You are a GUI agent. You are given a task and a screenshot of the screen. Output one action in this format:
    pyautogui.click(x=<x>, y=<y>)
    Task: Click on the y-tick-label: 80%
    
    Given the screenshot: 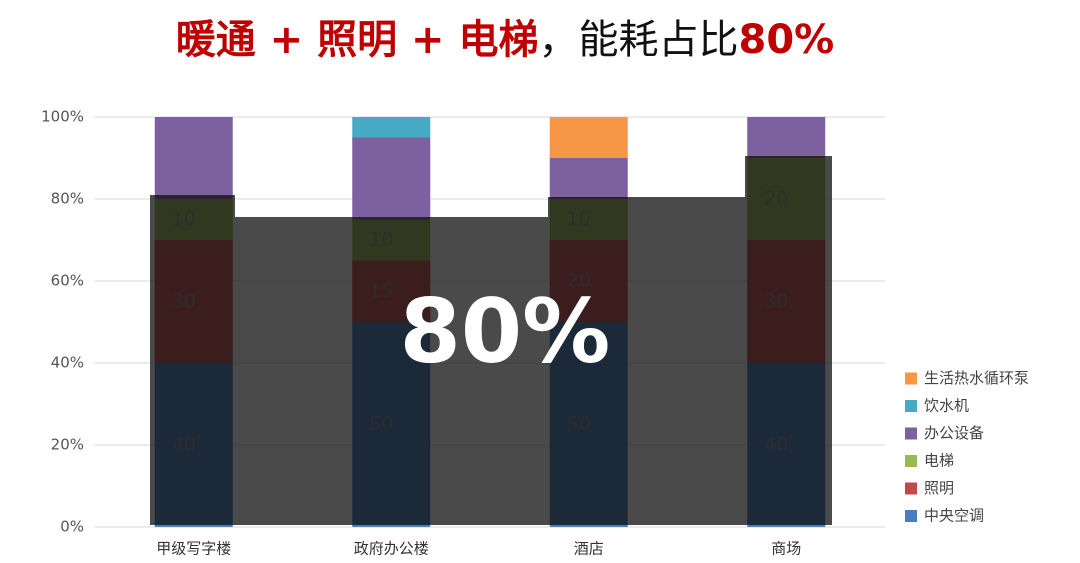 What is the action you would take?
    pyautogui.click(x=67, y=199)
    